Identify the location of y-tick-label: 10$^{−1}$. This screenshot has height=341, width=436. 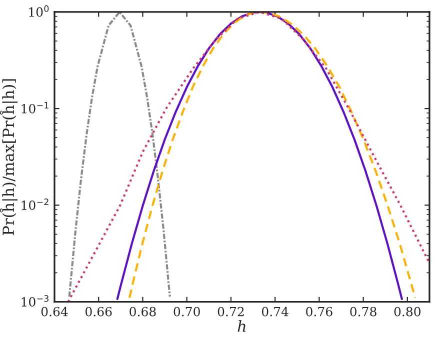
(35, 108).